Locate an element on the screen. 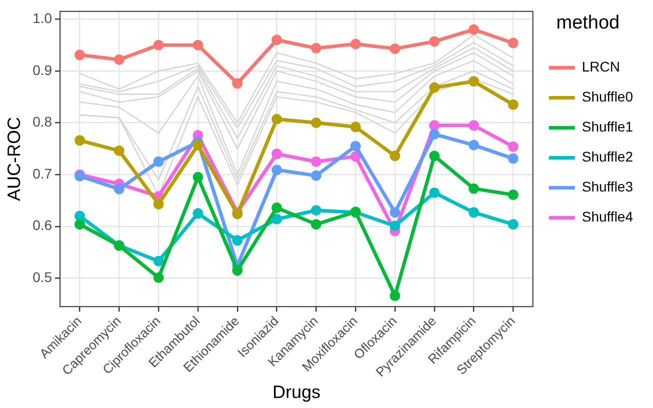  legend-title: method is located at coordinates (588, 23).